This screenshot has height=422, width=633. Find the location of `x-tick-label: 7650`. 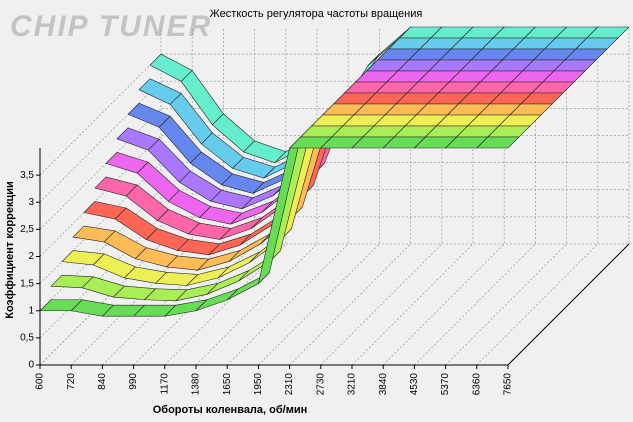

x-tick-label: 7650 is located at coordinates (508, 384).